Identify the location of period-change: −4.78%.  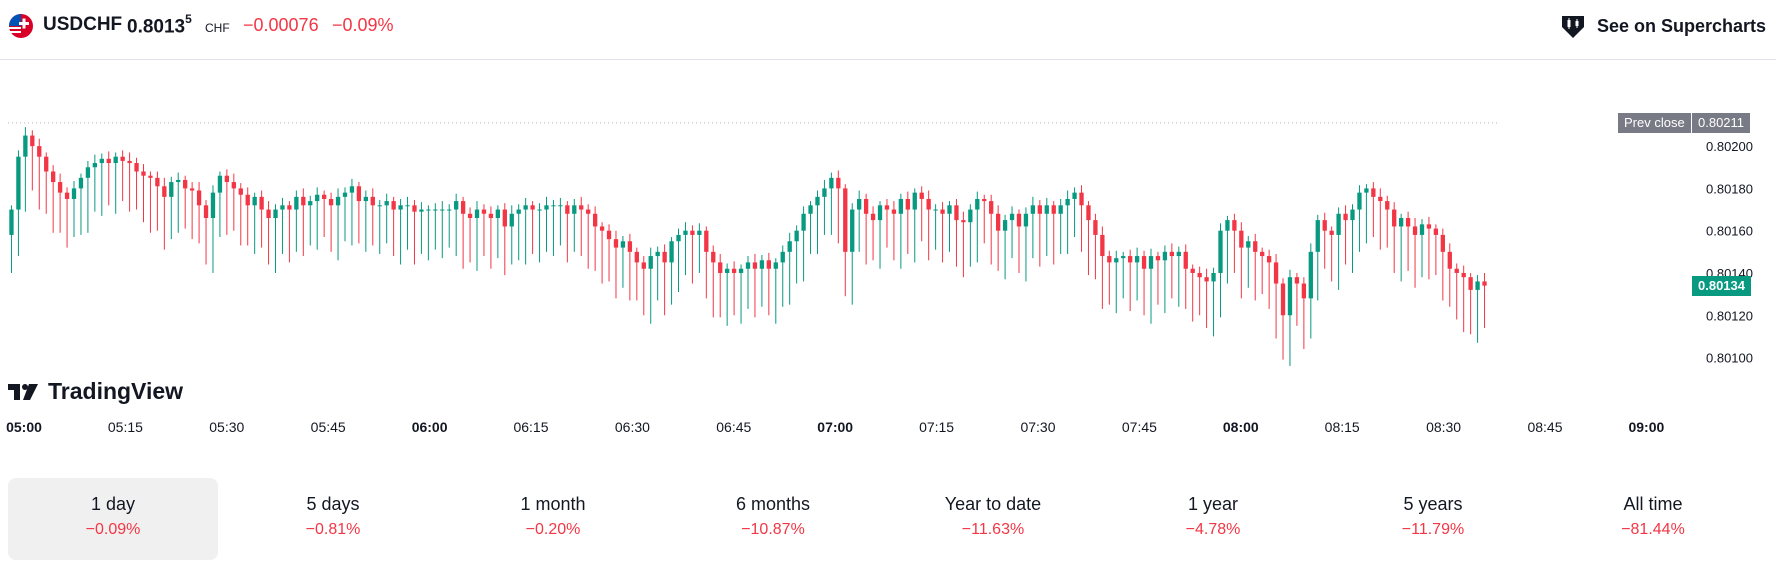
(1213, 529).